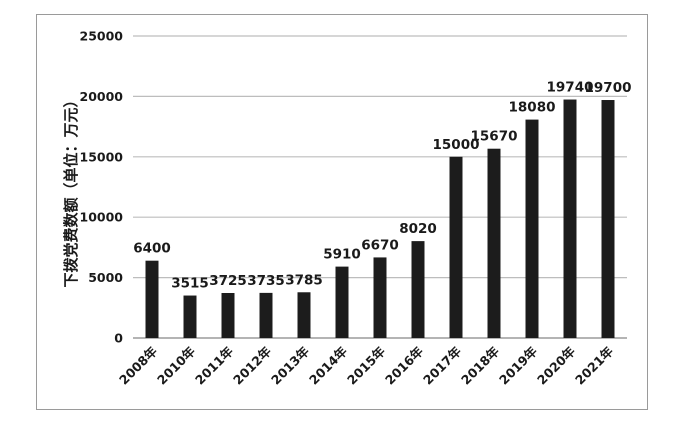 The width and height of the screenshot is (677, 421). I want to click on x-tick-label: 2010年, so click(176, 365).